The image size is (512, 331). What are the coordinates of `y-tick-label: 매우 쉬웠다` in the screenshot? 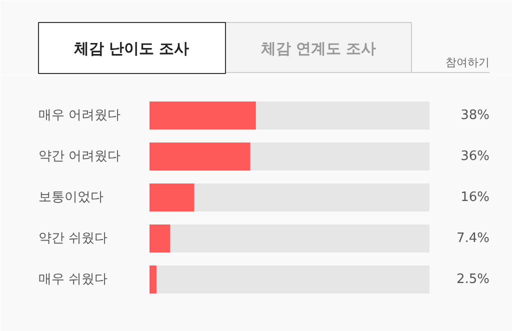 It's located at (73, 279).